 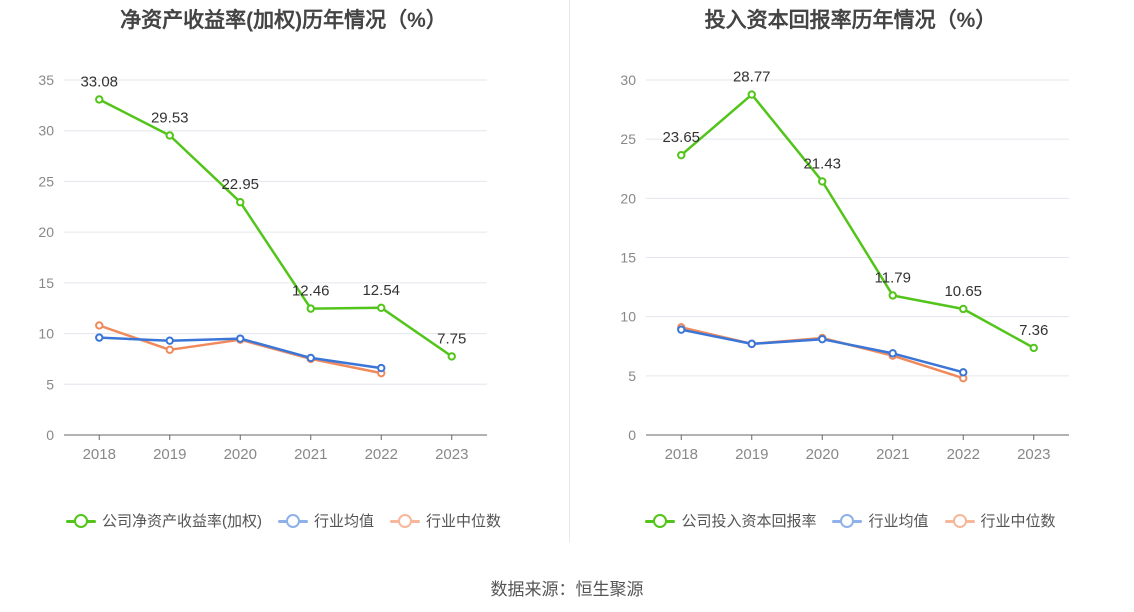 What do you see at coordinates (181, 521) in the screenshot?
I see `legend-label: 公司净资产收益率(加权)` at bounding box center [181, 521].